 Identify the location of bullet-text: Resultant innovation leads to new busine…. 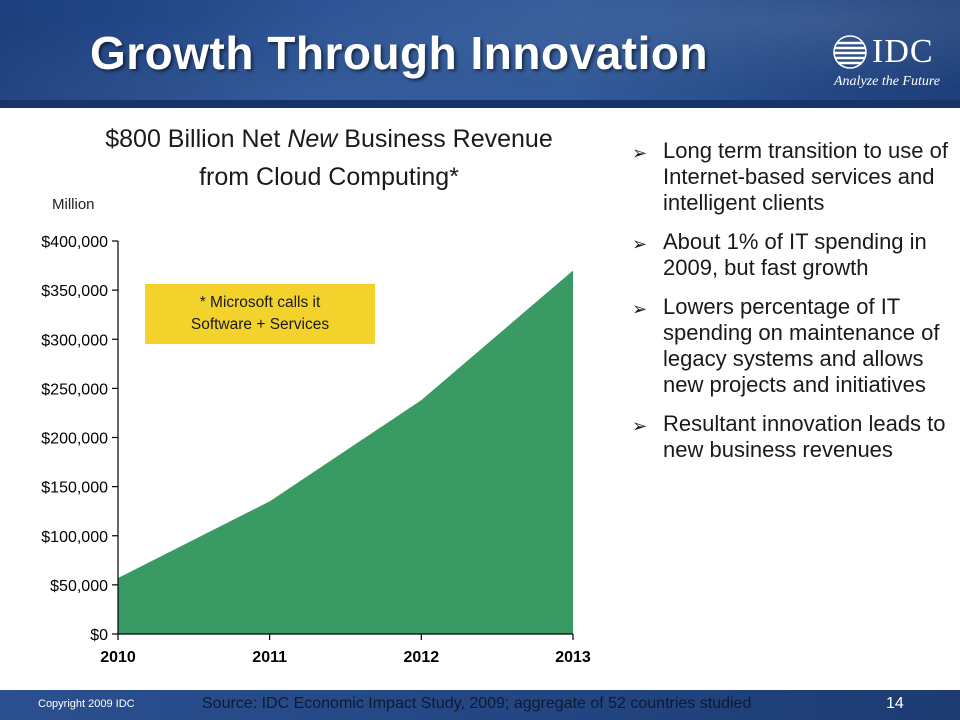
(804, 436).